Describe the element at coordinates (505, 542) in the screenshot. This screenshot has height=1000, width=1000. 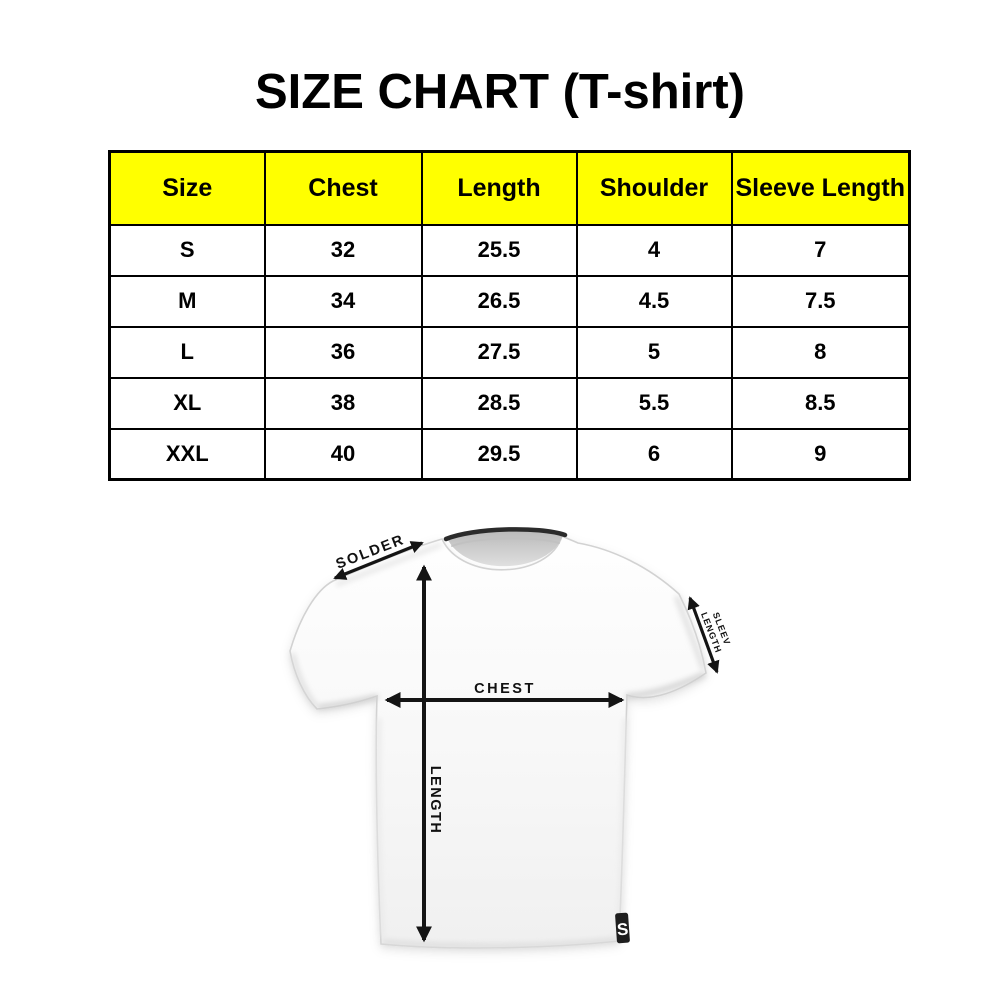
I see `collar-inner-line` at that location.